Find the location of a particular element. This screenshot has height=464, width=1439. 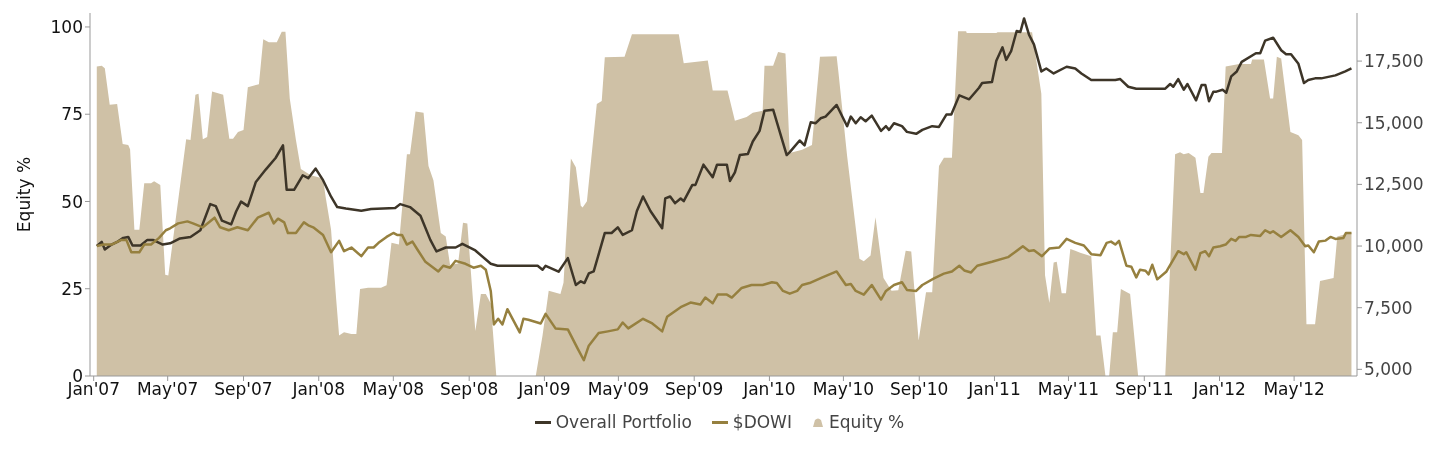

x-tick-label: Jan'08 is located at coordinates (318, 389).